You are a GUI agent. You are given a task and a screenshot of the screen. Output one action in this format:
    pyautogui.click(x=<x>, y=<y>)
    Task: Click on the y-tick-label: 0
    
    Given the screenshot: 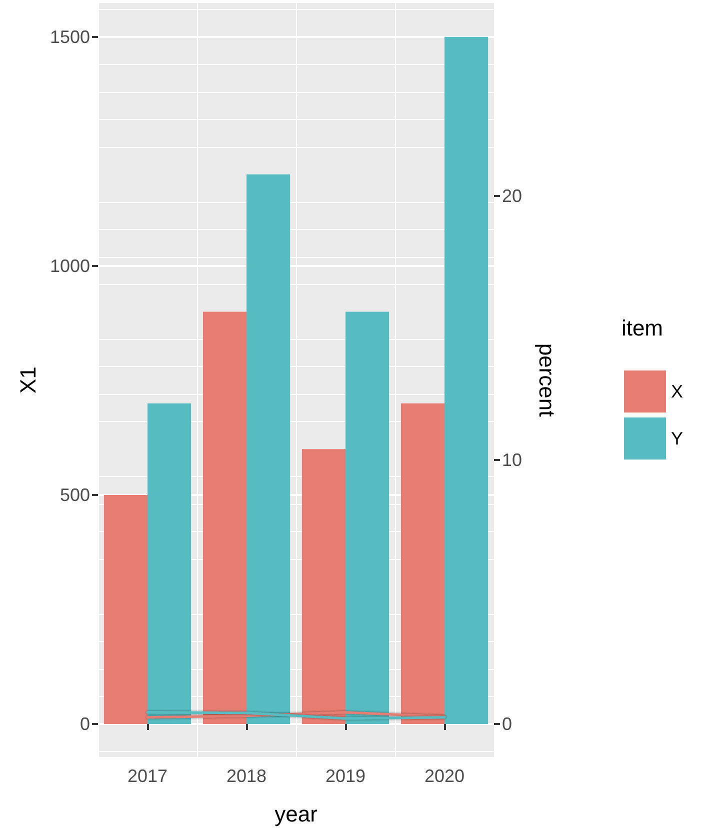 What is the action you would take?
    pyautogui.click(x=85, y=724)
    